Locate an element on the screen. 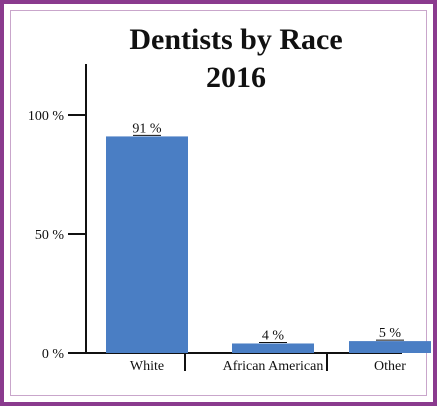  y-tick-label: 100 % is located at coordinates (46, 116).